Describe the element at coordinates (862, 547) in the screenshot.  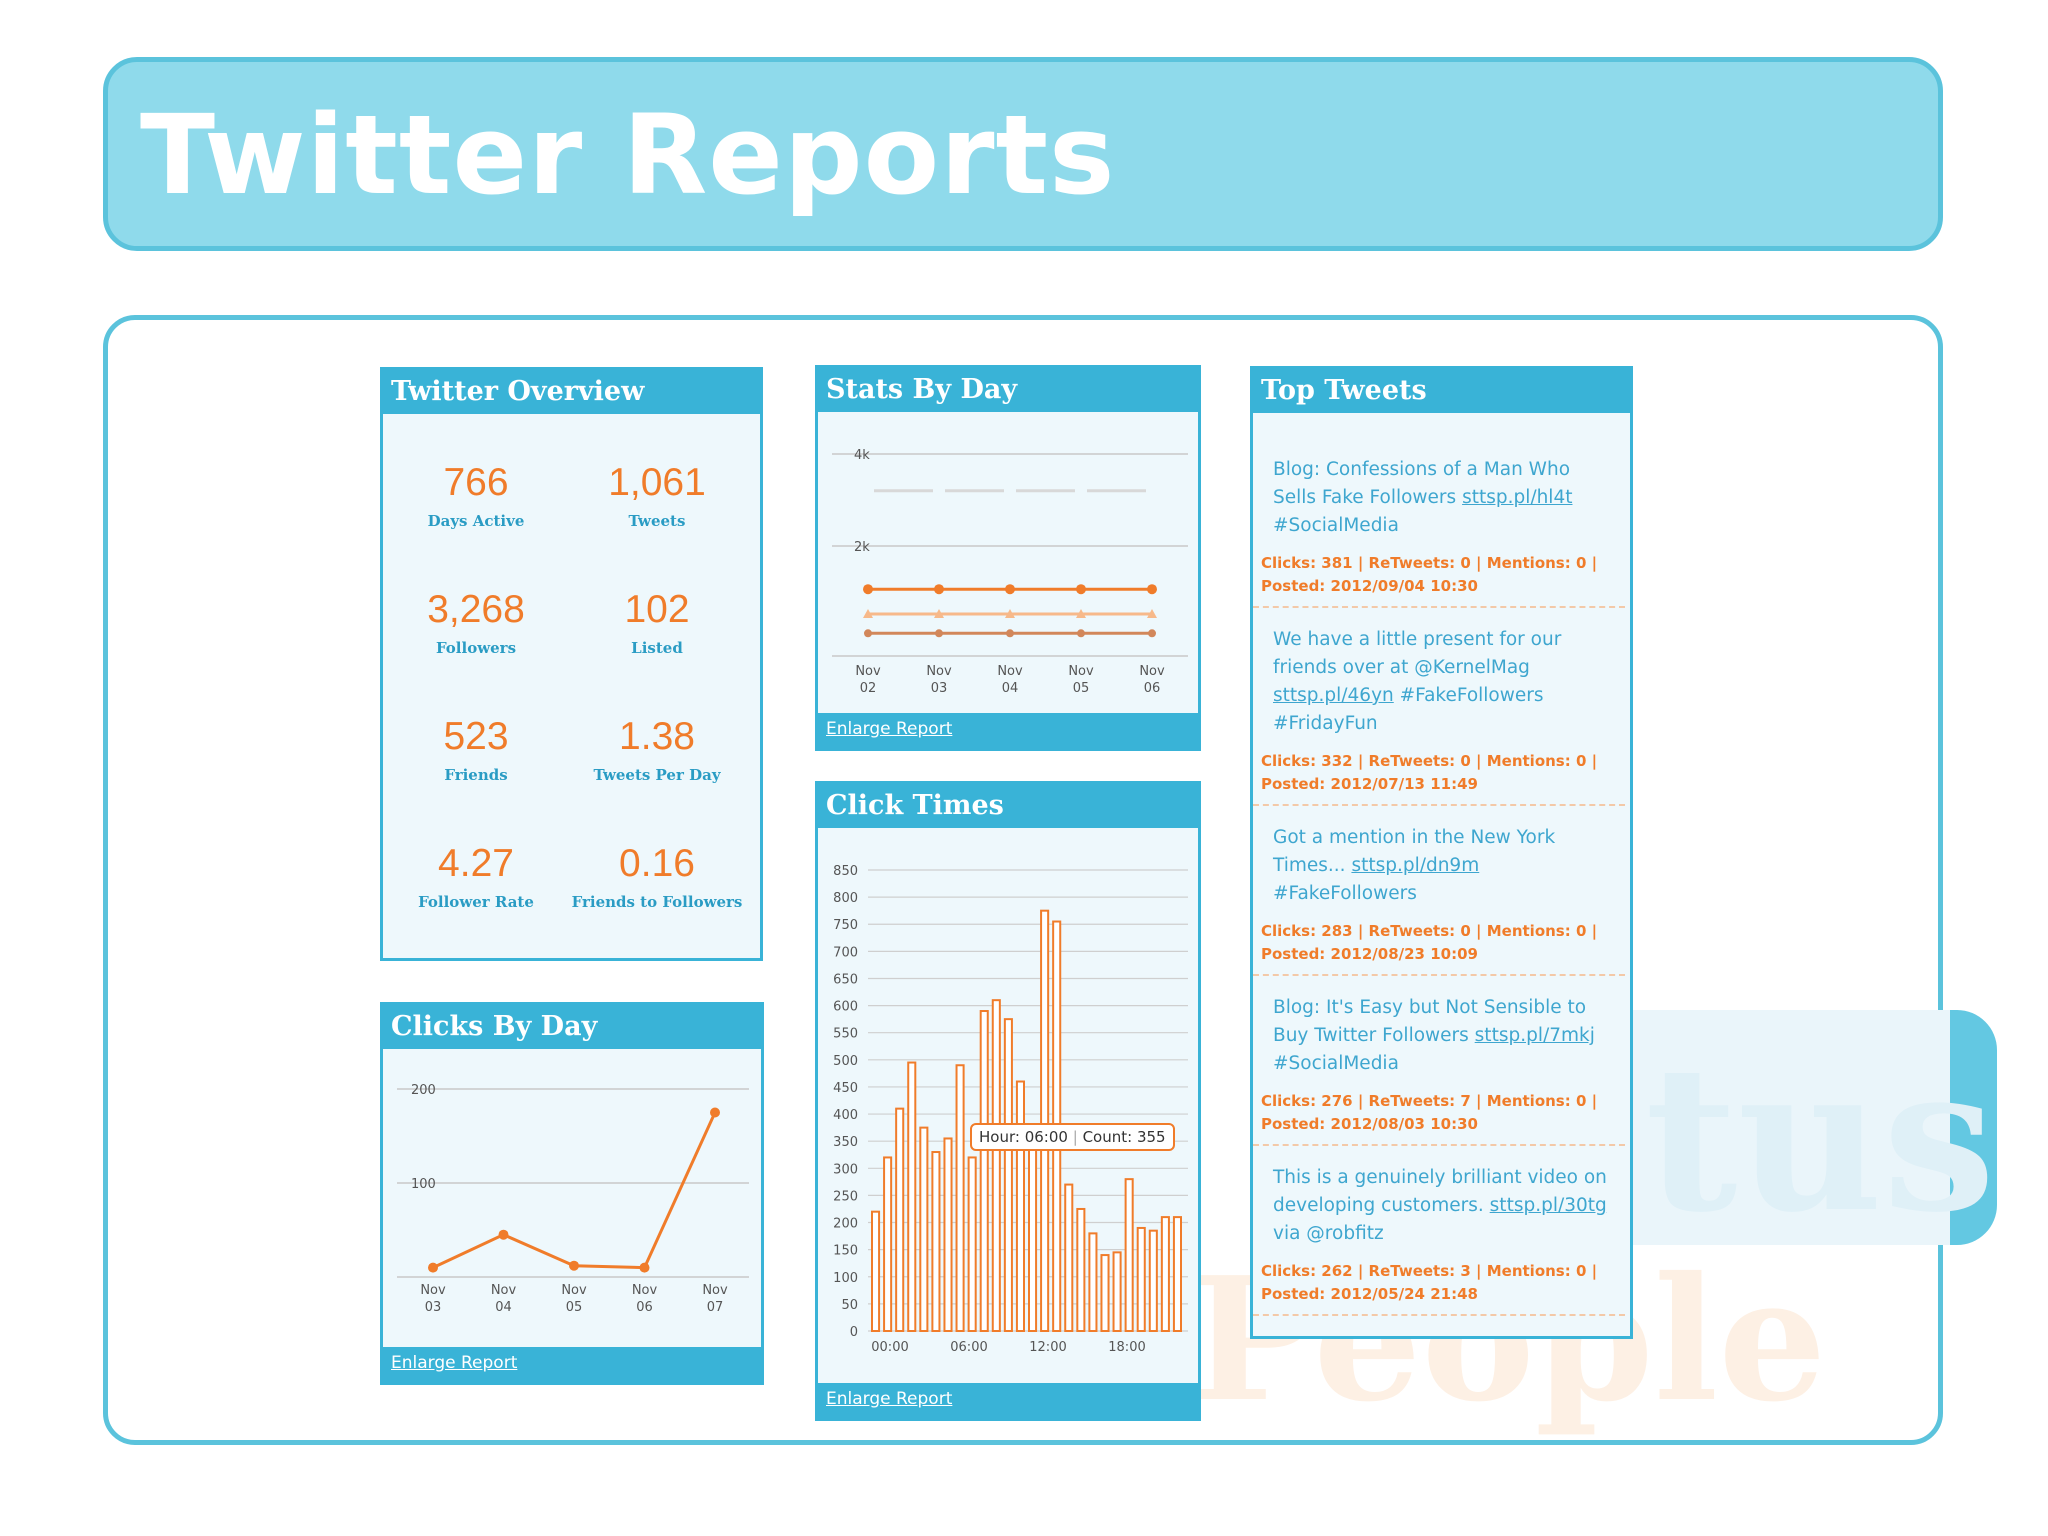
I see `y-tick-label: 2k` at that location.